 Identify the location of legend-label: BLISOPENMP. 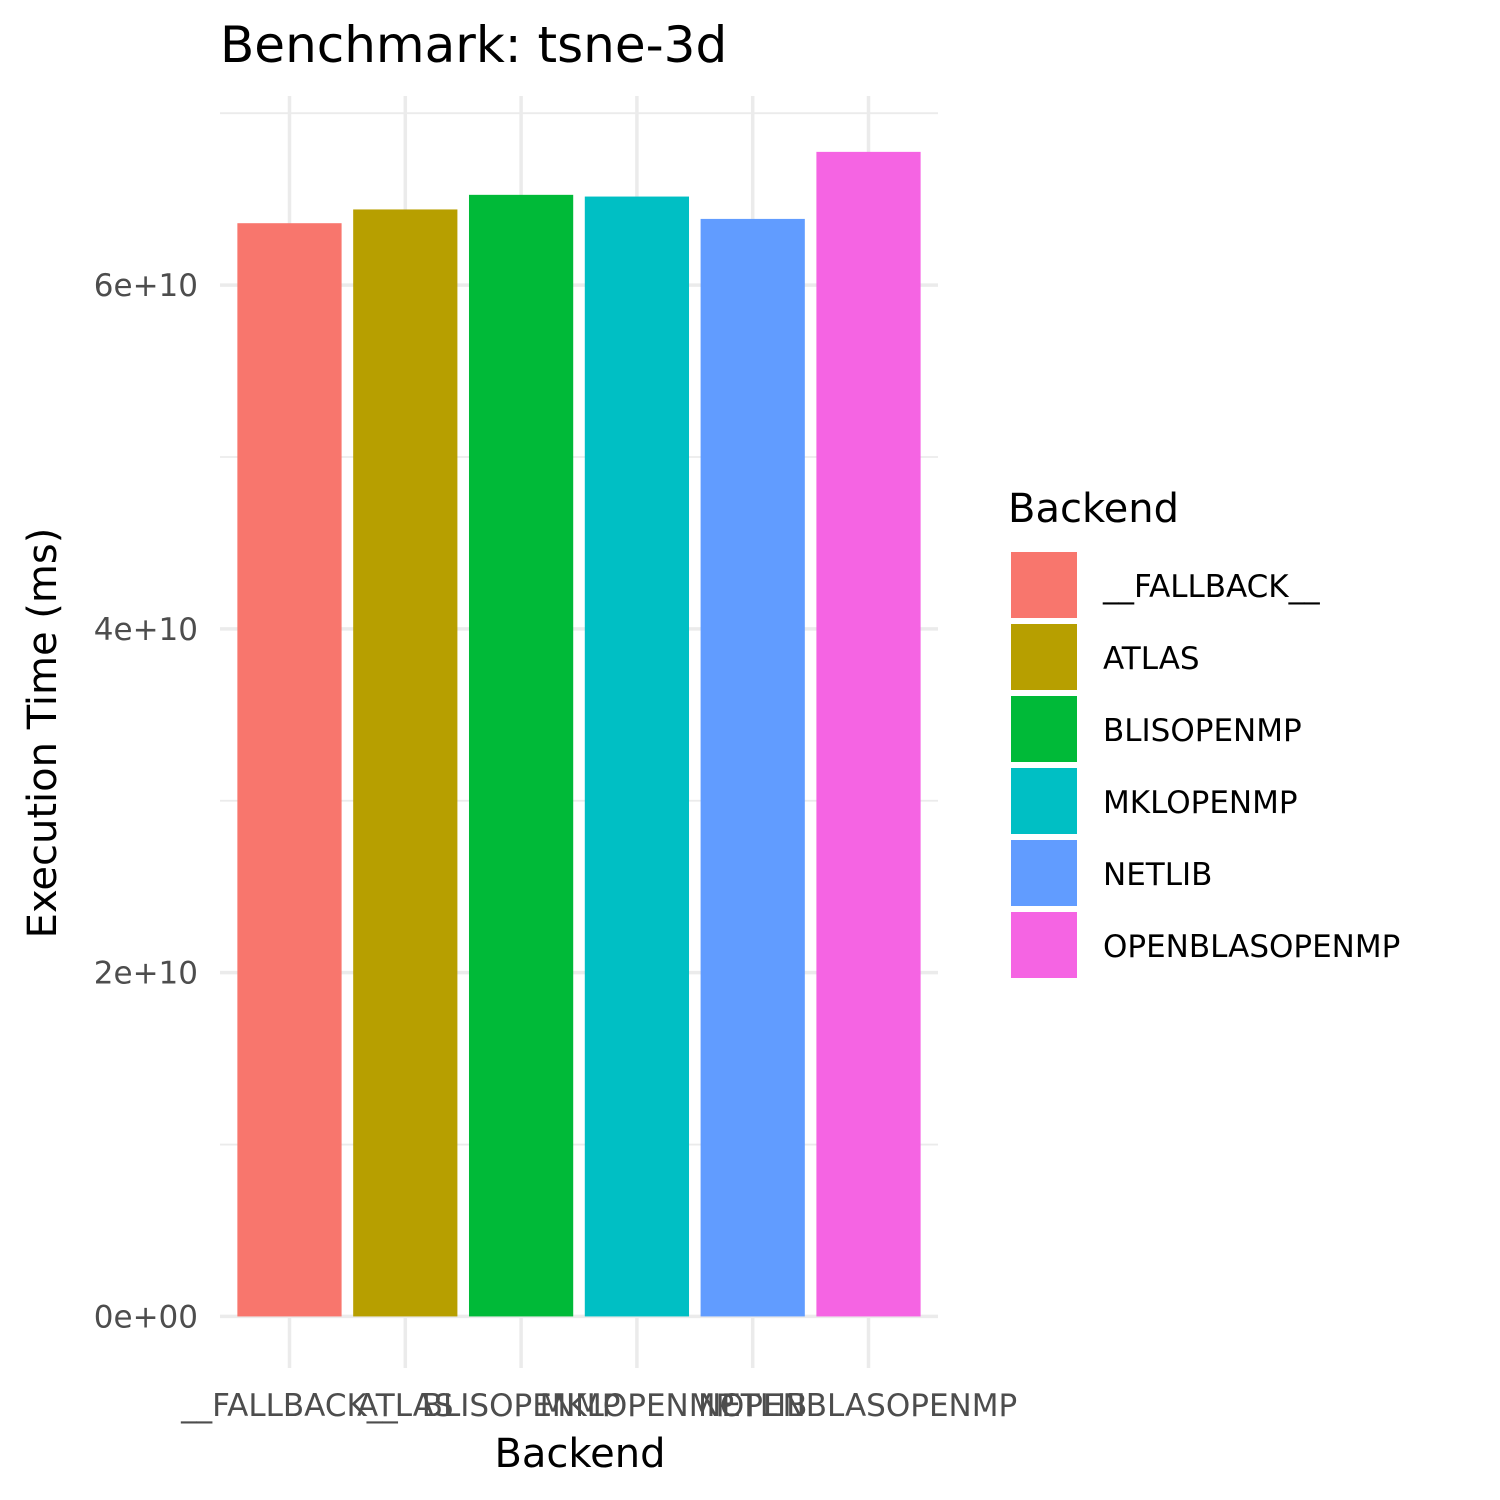
(1202, 731).